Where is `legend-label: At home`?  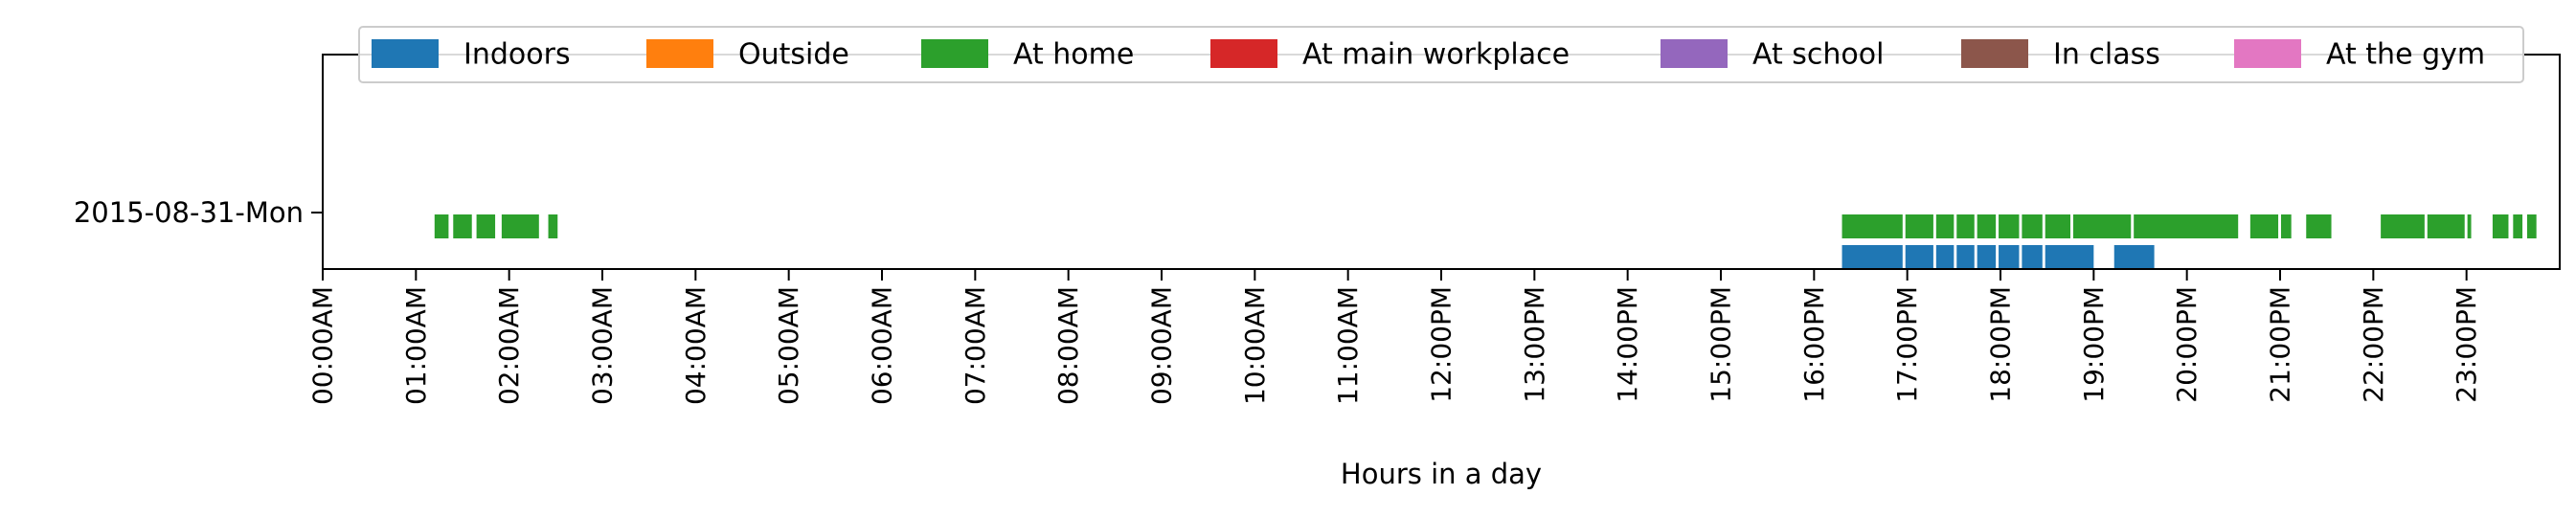 legend-label: At home is located at coordinates (1073, 55).